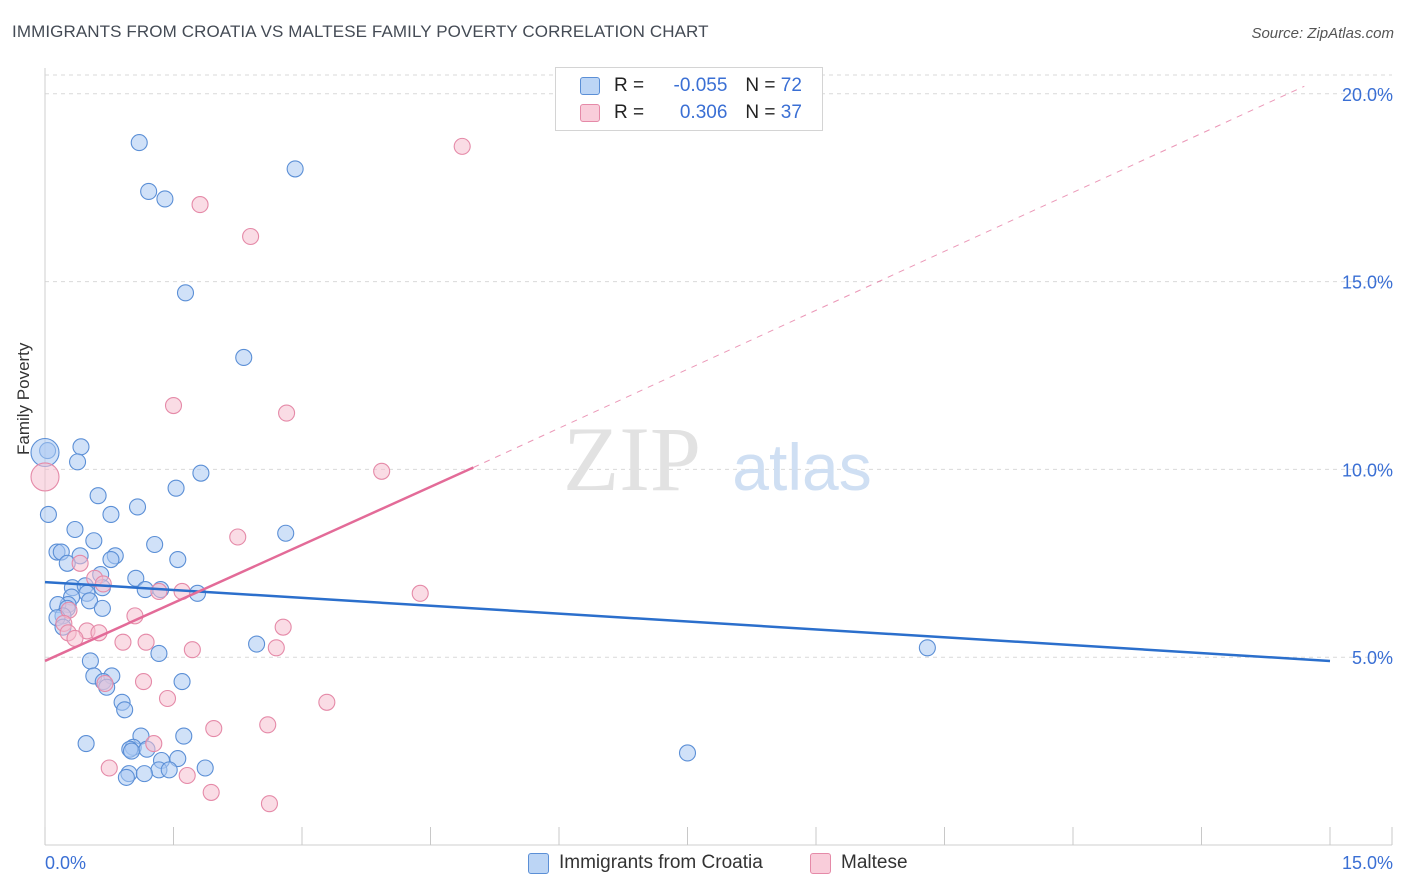 The width and height of the screenshot is (1406, 892). I want to click on x-tick-label: 15.0%, so click(1367, 863).